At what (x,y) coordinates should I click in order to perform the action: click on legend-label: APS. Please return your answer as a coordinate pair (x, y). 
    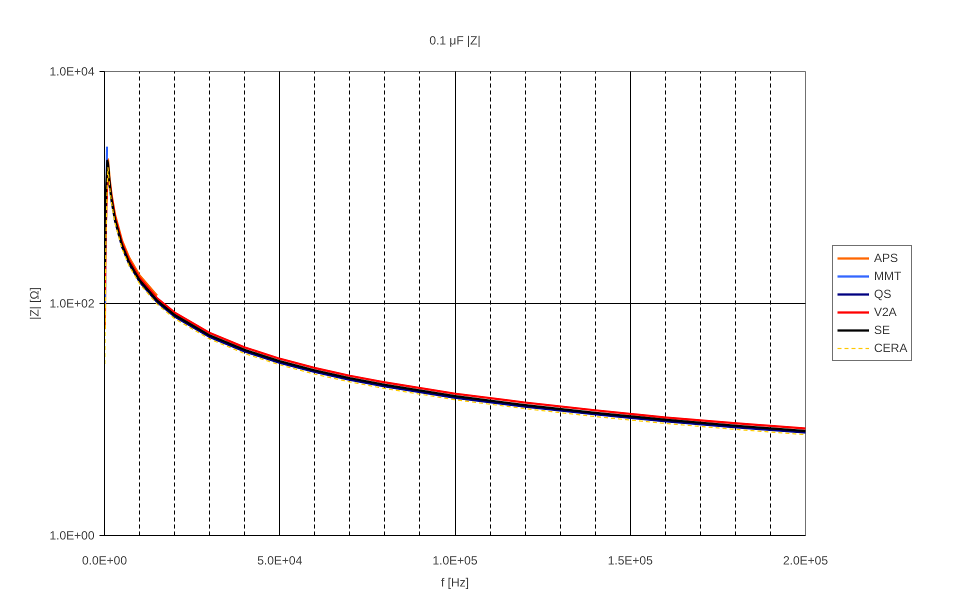
    Looking at the image, I should click on (886, 258).